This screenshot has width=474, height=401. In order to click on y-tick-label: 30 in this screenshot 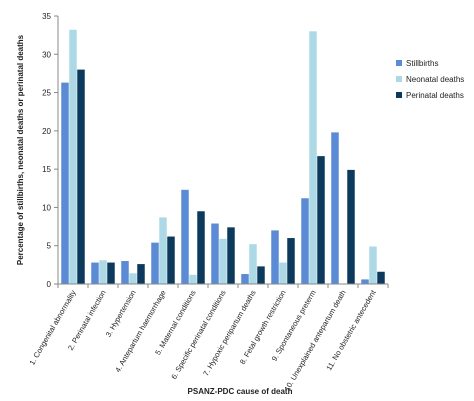, I will do `click(46, 54)`.